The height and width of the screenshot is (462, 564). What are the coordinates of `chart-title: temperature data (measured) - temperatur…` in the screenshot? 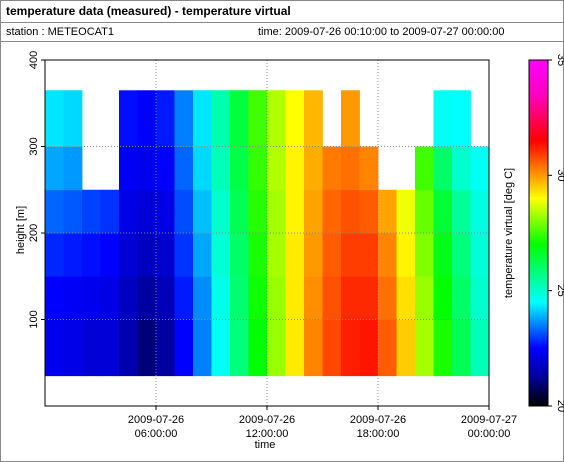 It's located at (148, 11).